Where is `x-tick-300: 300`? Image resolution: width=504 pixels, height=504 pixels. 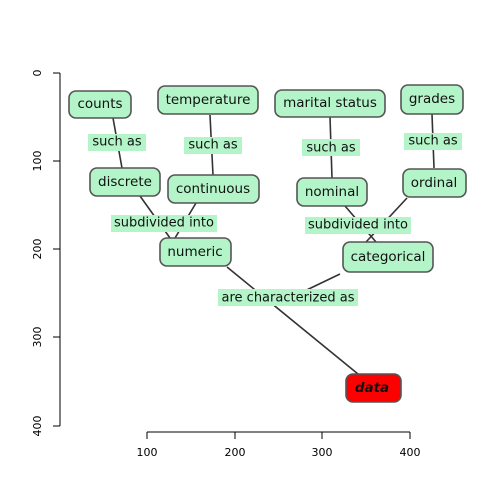 x-tick-300: 300 is located at coordinates (322, 452).